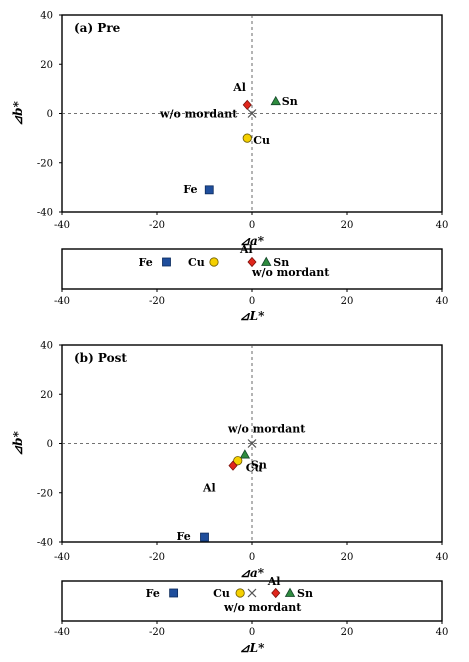 The image size is (469, 662). I want to click on panel-2: -40 -20 0 20 40 ⊿L* Fe Cu Al Snw/o mordant, so click(251, 283).